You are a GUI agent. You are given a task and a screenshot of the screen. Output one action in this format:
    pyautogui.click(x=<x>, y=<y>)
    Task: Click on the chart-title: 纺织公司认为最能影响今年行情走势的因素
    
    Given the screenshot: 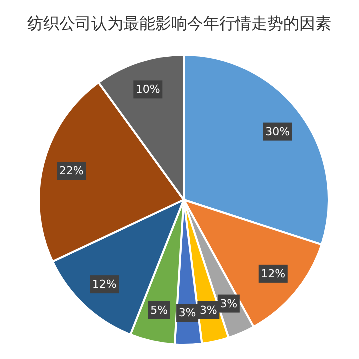 What is the action you would take?
    pyautogui.click(x=179, y=24)
    